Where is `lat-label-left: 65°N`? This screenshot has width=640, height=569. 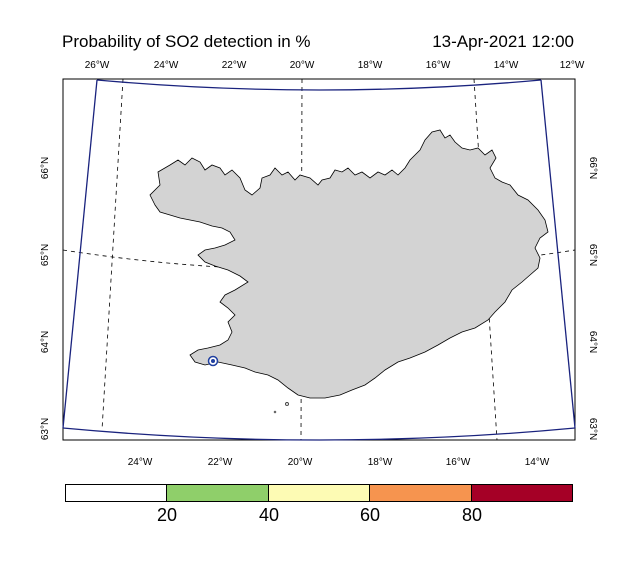 lat-label-left: 65°N is located at coordinates (45, 255).